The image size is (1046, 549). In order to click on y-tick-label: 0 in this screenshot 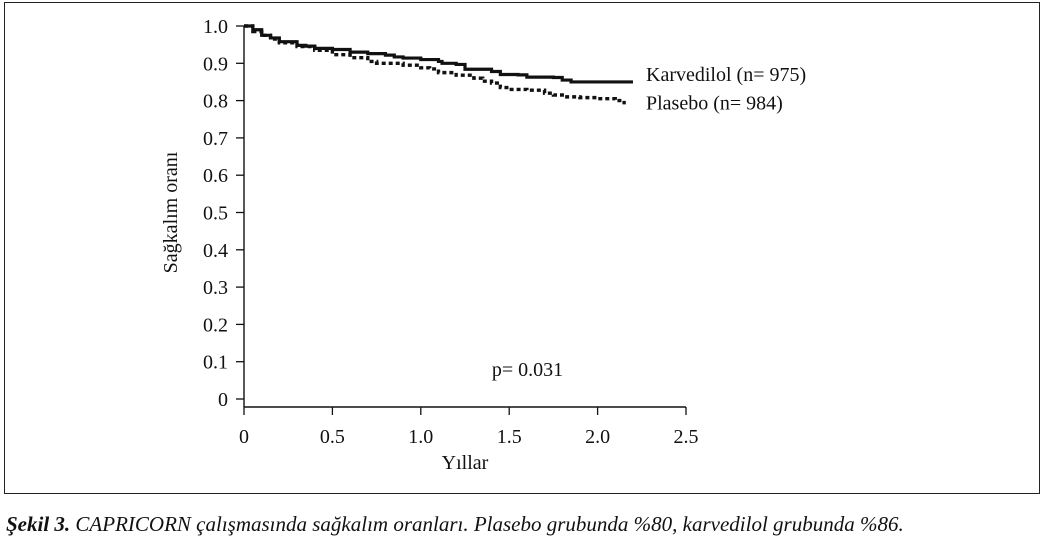, I will do `click(223, 400)`.